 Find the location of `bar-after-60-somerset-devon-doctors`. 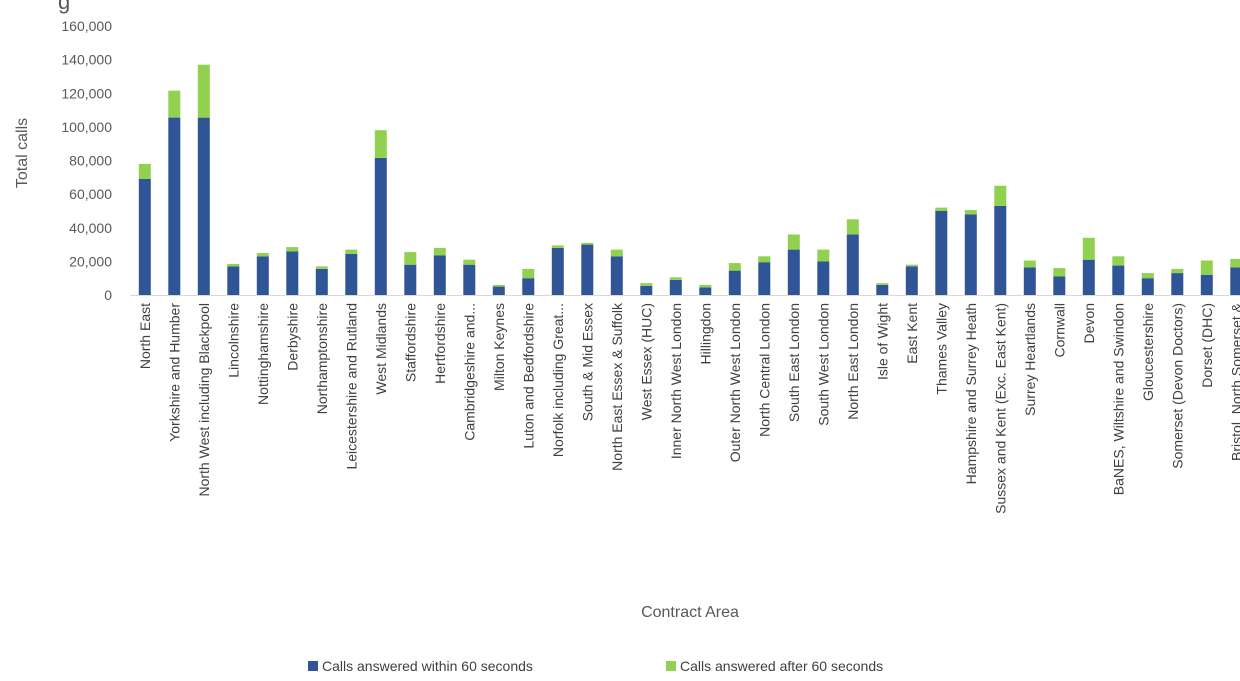

bar-after-60-somerset-devon-doctors is located at coordinates (1177, 271).